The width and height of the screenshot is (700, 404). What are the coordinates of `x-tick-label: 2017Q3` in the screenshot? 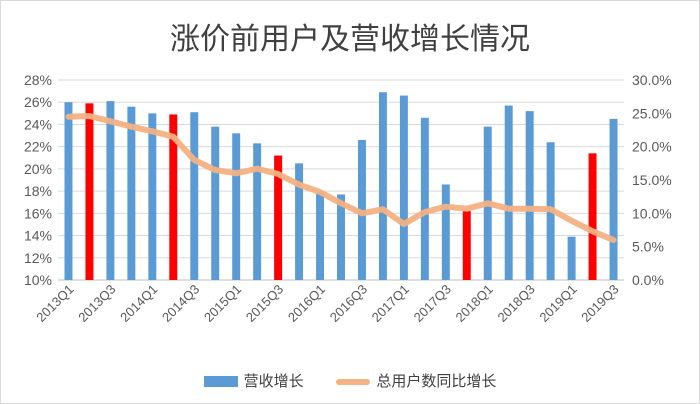 It's located at (432, 303).